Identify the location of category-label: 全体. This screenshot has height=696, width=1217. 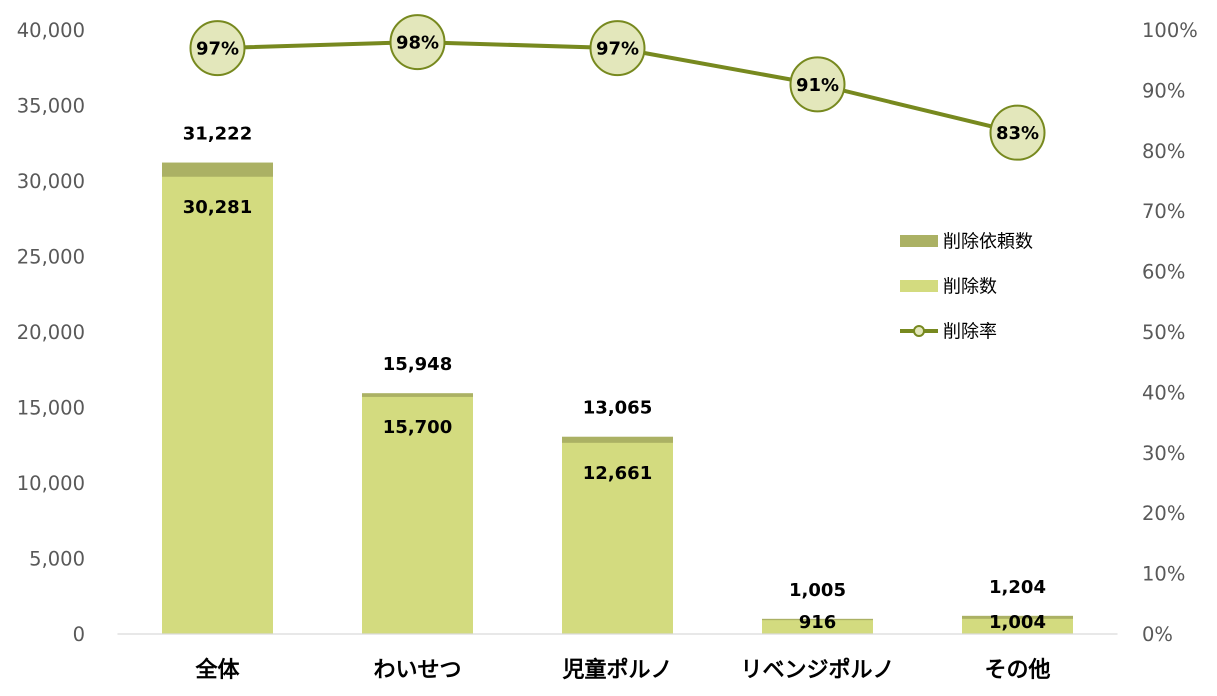
(217, 670).